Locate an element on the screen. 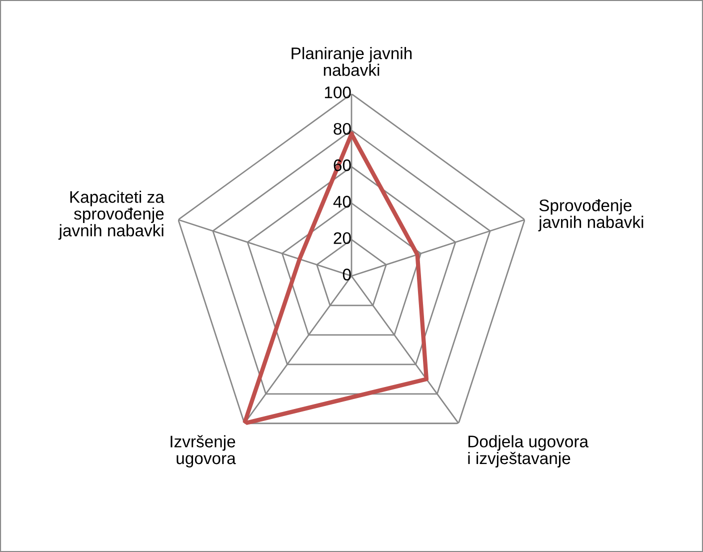 The height and width of the screenshot is (552, 703). spoke-label: Planiranje javnih nabavki is located at coordinates (352, 61).